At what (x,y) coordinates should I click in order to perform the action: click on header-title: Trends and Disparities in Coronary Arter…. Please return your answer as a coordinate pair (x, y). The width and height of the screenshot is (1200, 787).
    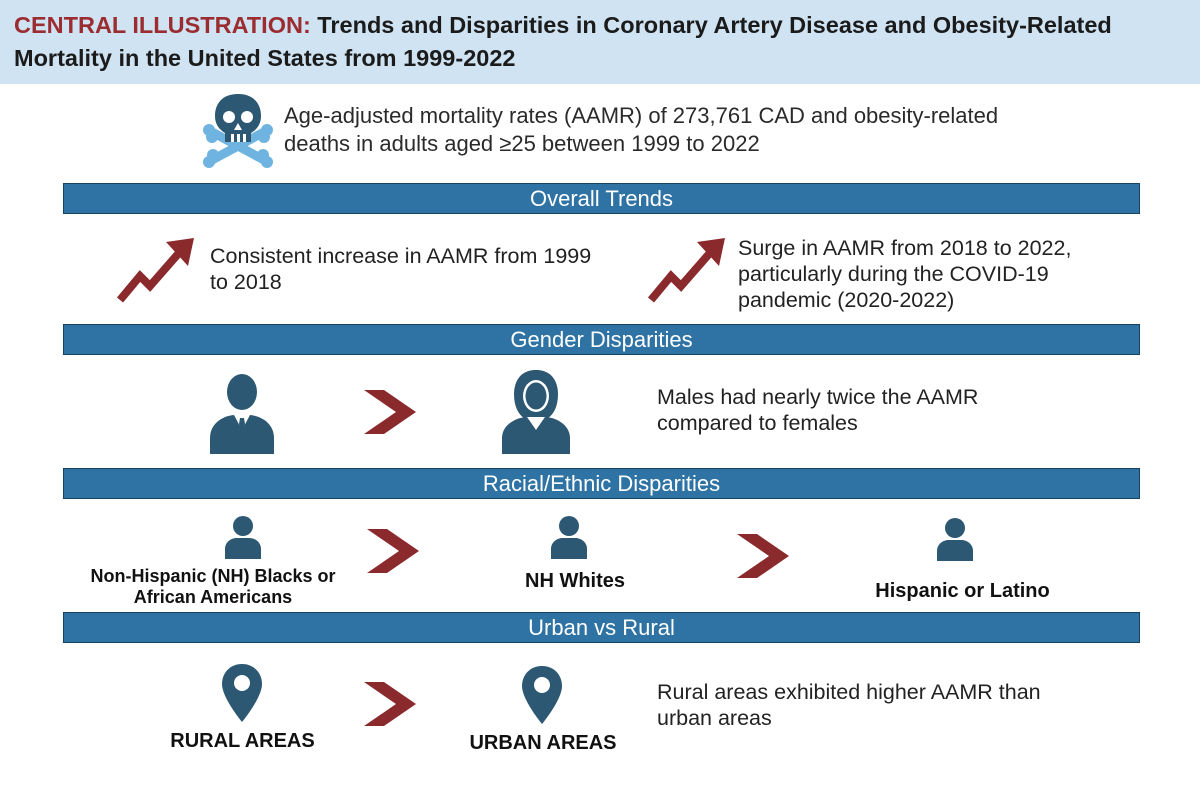
    Looking at the image, I should click on (563, 41).